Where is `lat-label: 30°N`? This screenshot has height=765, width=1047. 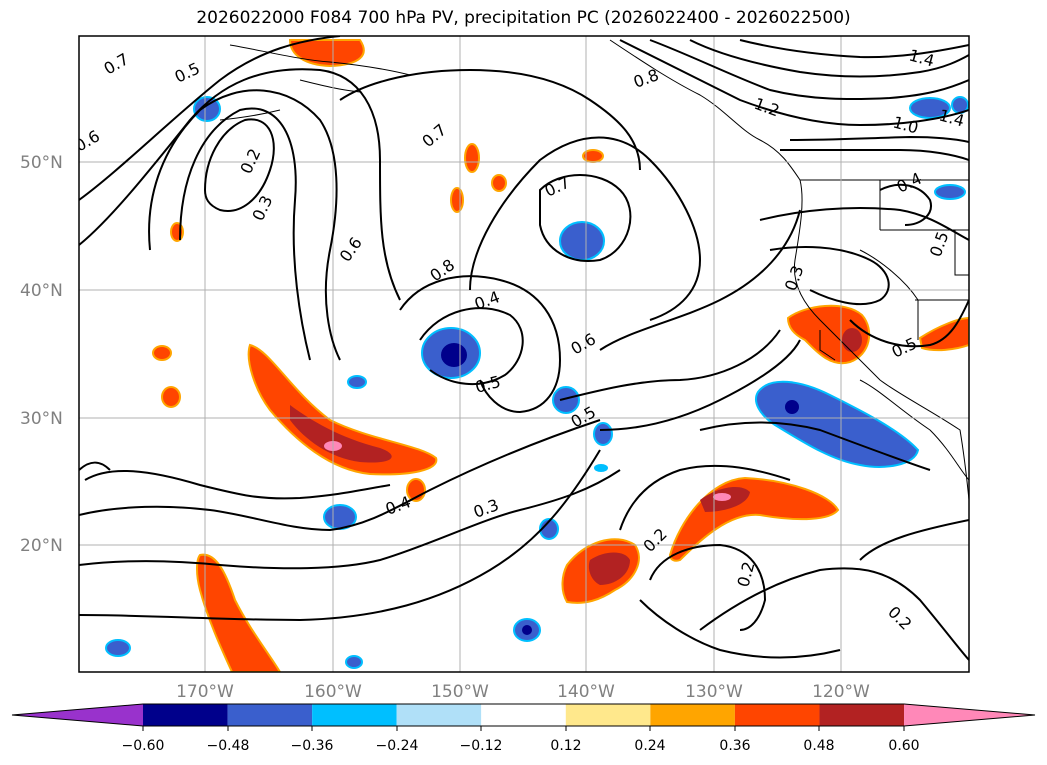 lat-label: 30°N is located at coordinates (41, 419).